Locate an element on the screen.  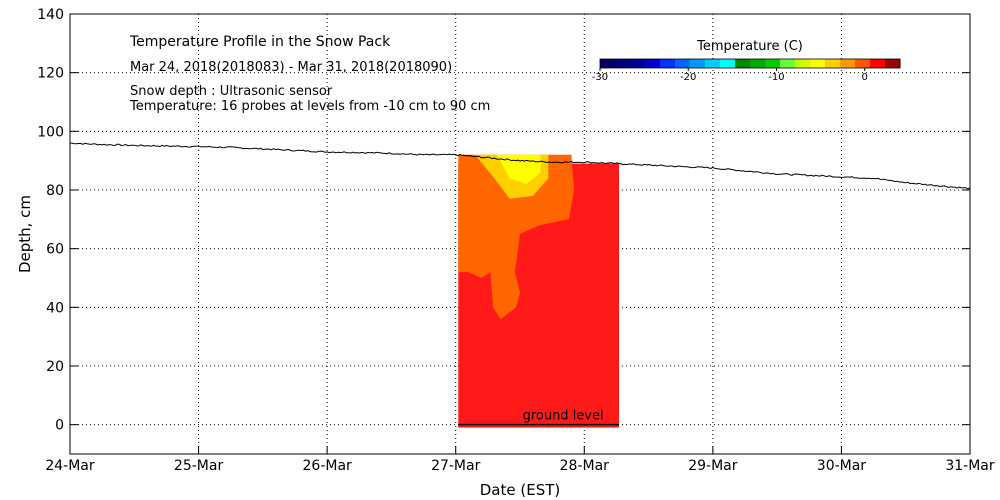
ground-level-label: ground level is located at coordinates (563, 416).